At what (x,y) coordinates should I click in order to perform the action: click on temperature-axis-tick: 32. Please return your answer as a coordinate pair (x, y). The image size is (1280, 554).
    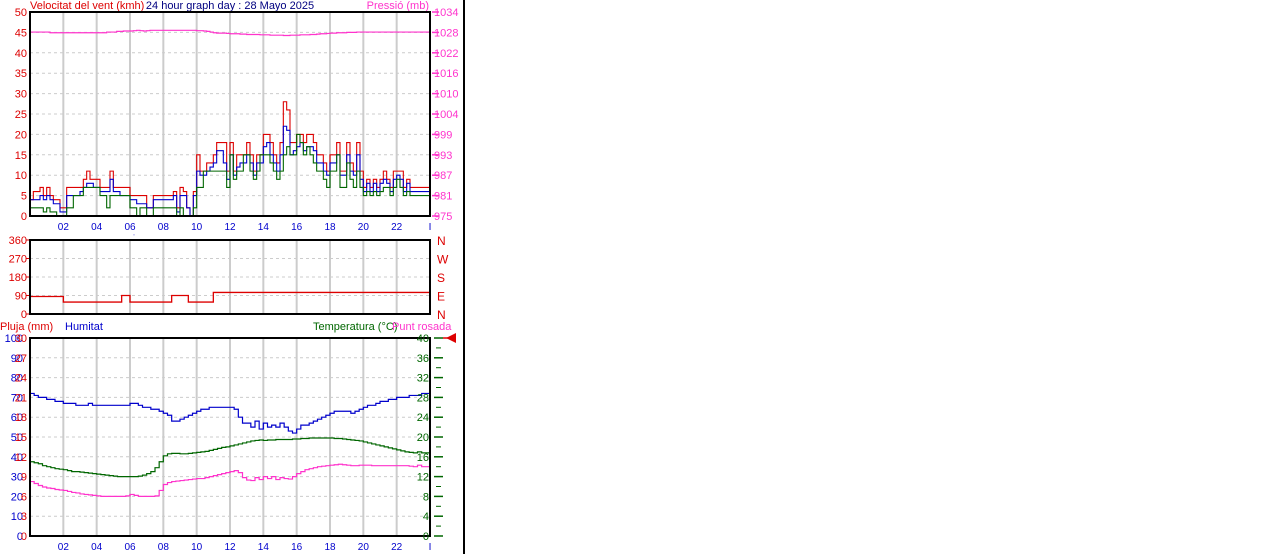
    Looking at the image, I should click on (423, 379).